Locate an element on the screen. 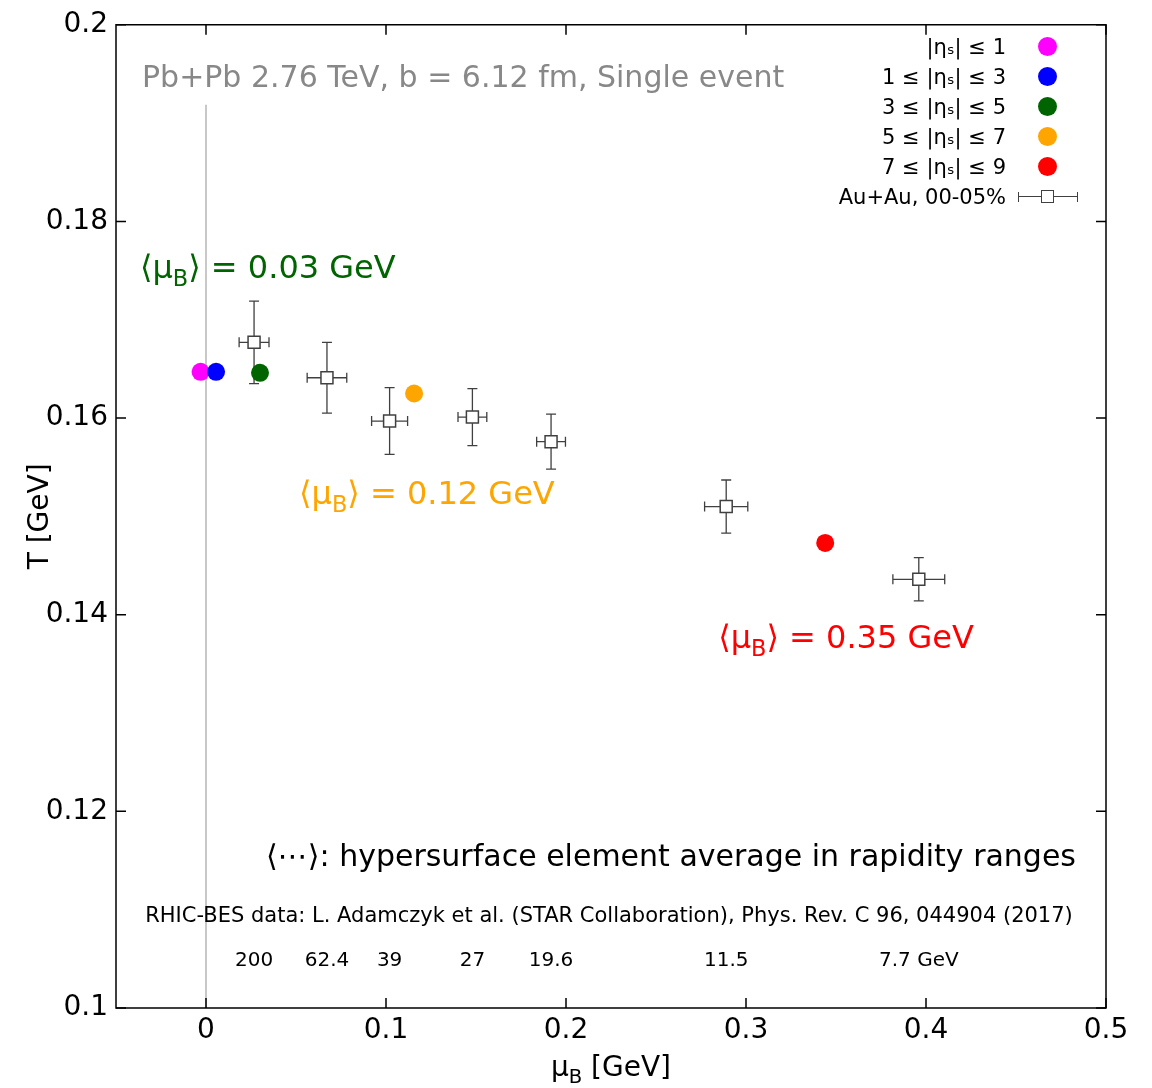 The height and width of the screenshot is (1088, 1152). annotation: 7.7 GeV is located at coordinates (918, 959).